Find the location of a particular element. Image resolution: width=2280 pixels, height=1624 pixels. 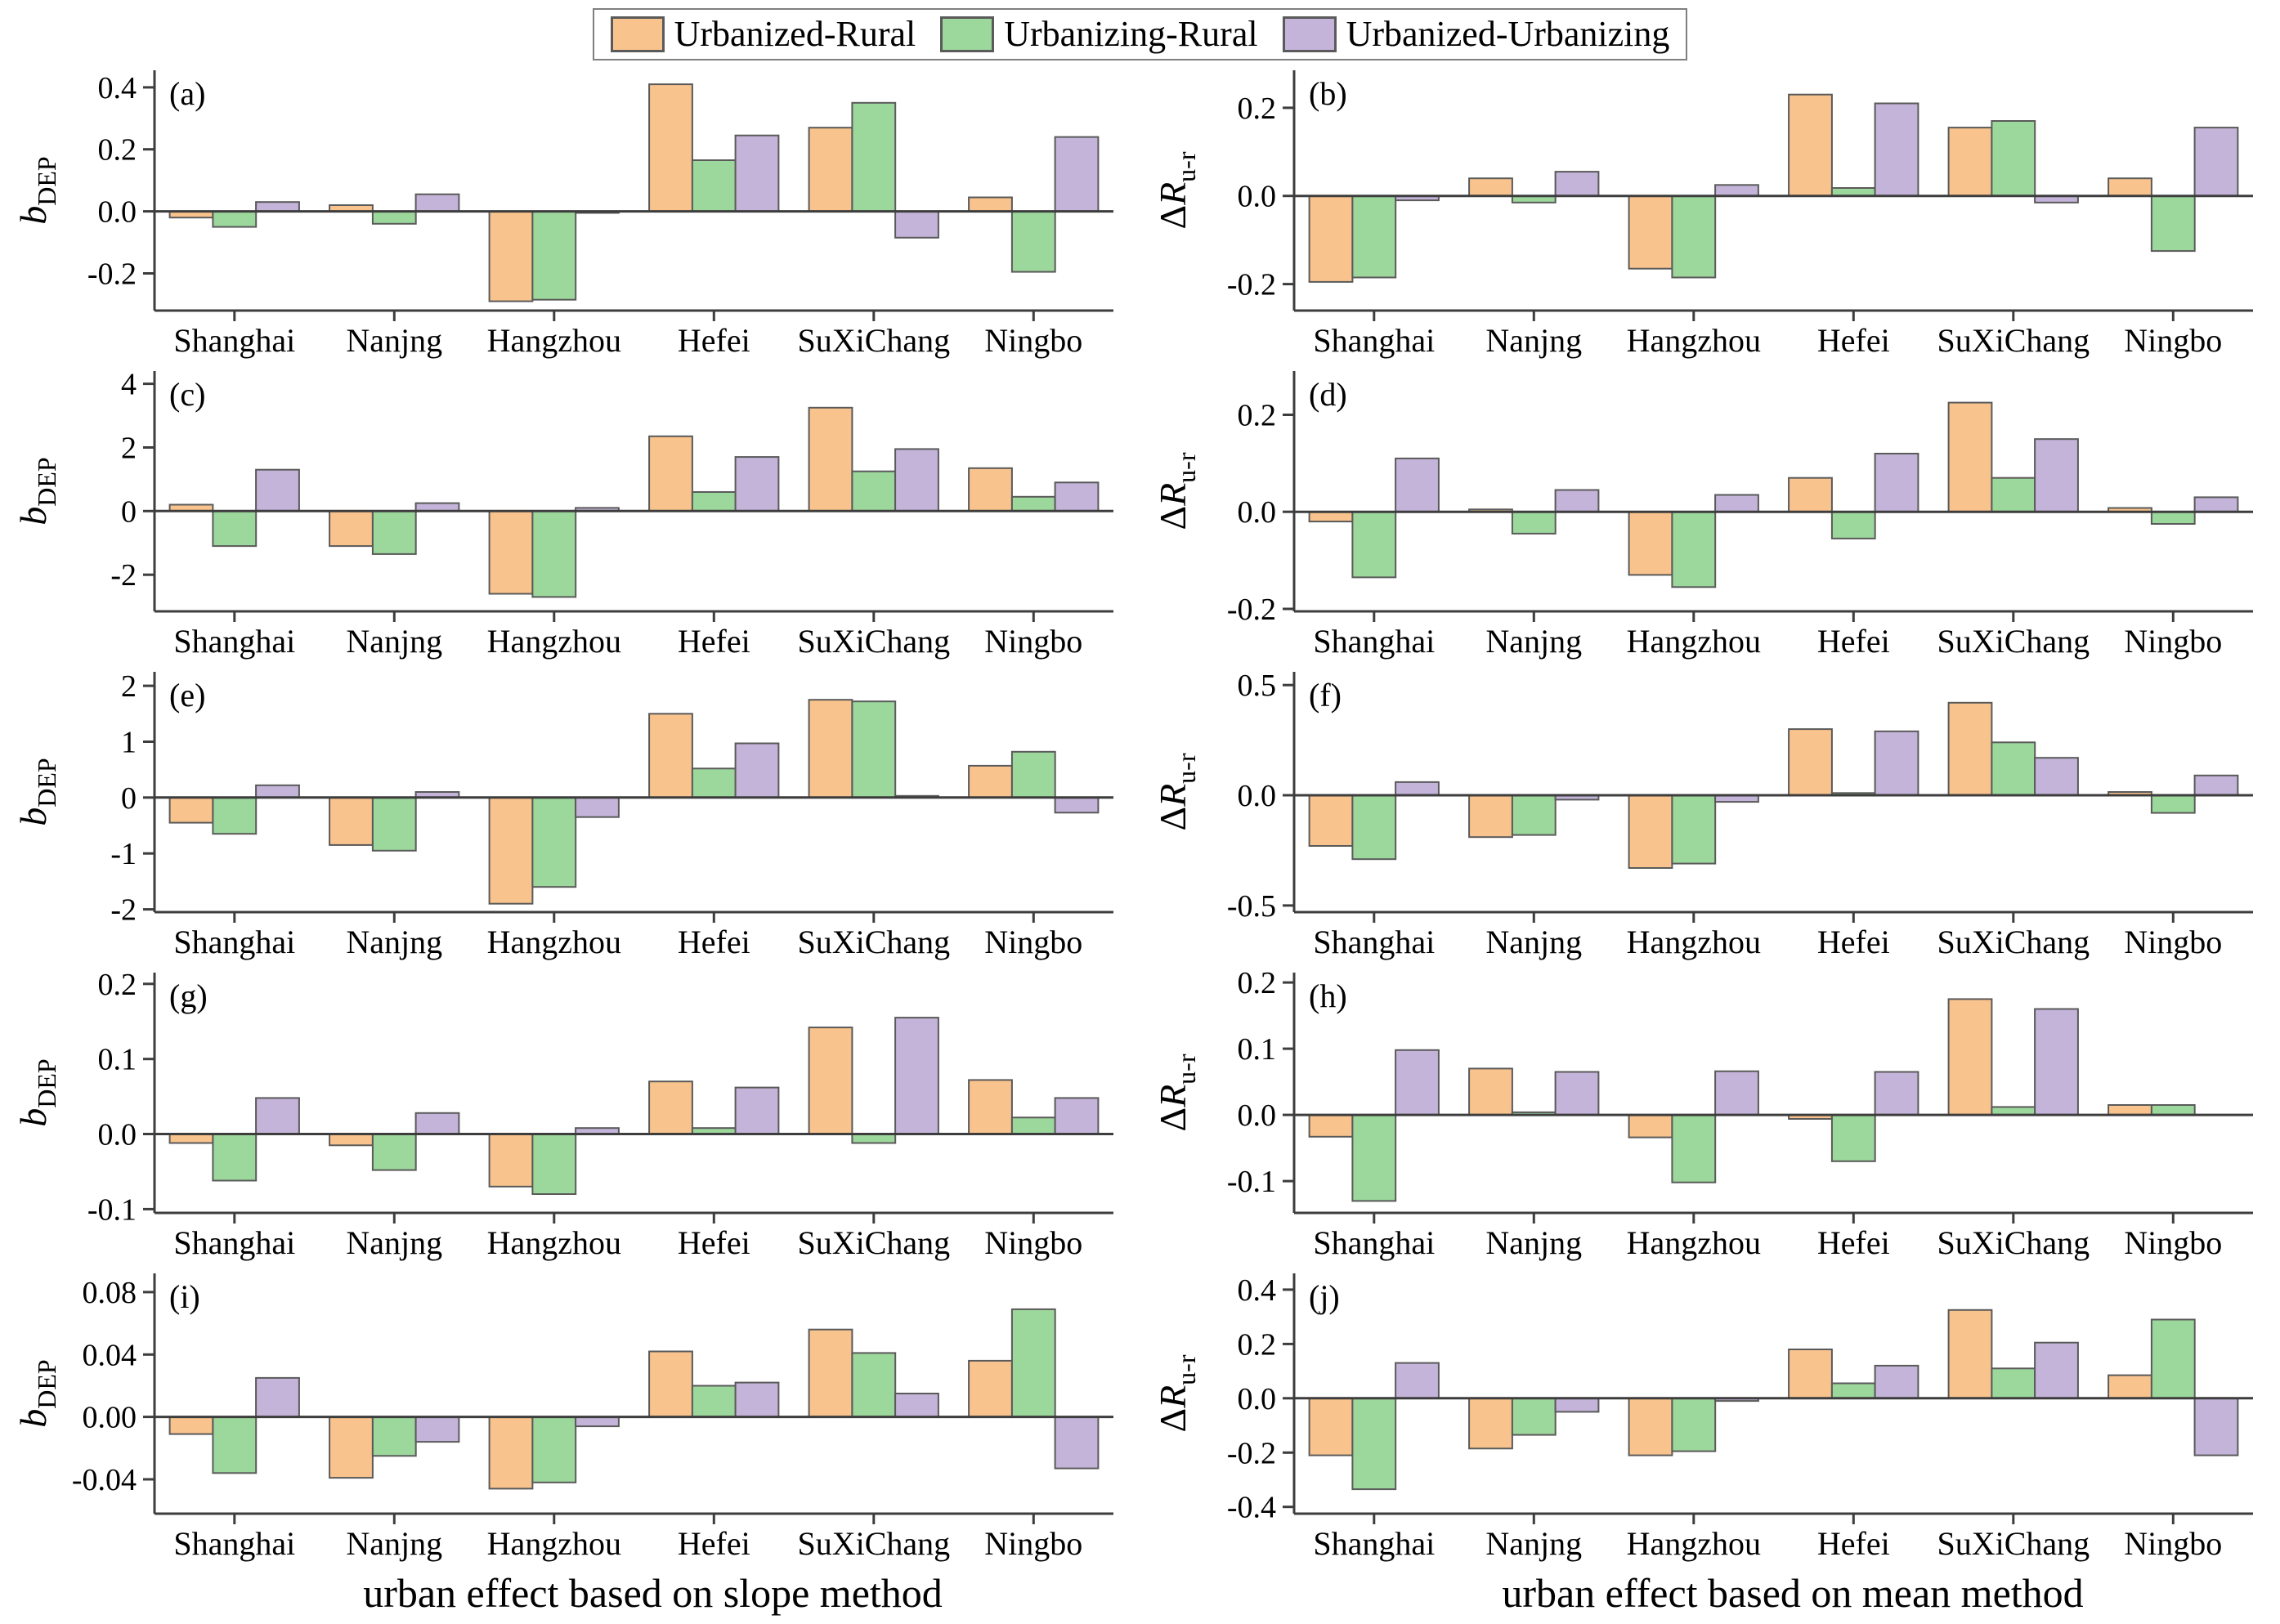

y-tick-label: -0.4 is located at coordinates (1252, 1508).